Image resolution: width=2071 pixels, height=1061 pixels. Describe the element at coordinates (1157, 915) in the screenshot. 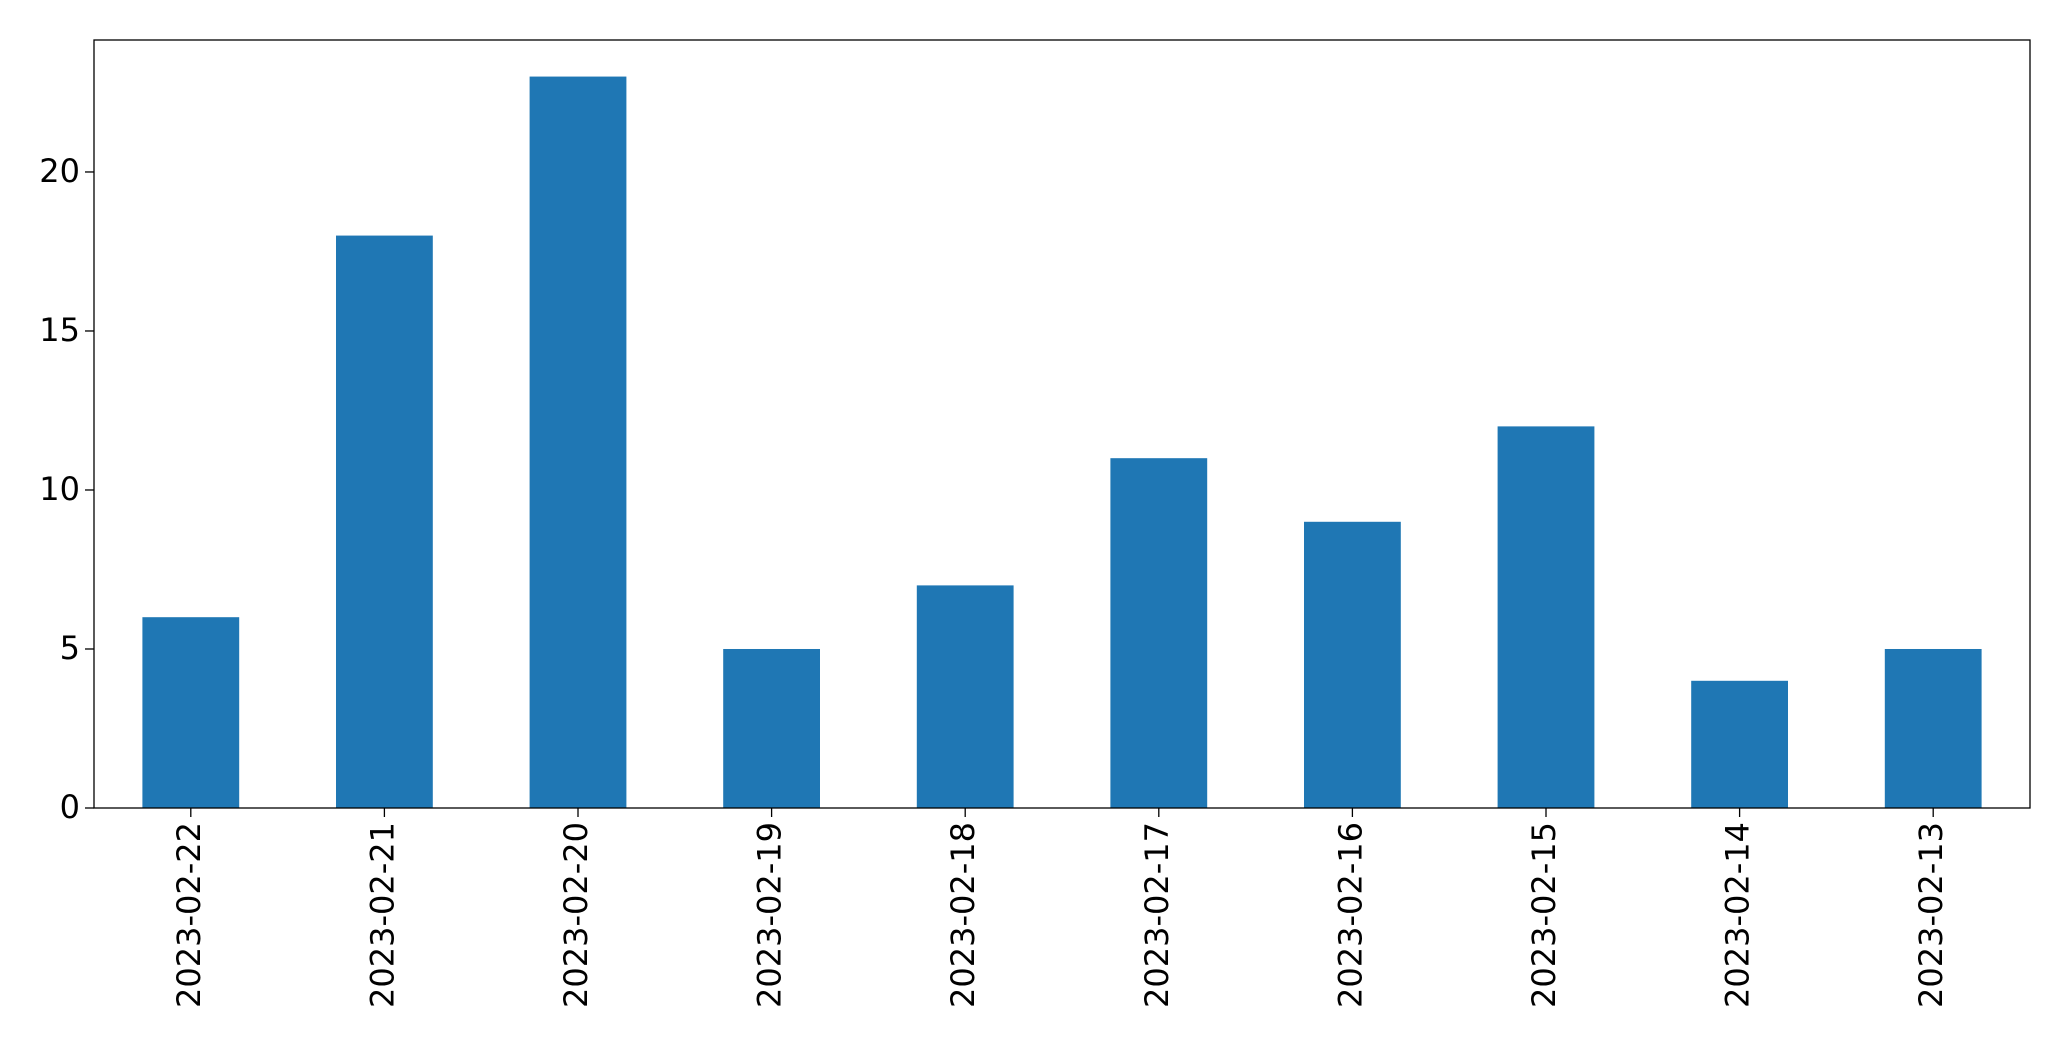

I see `x-tick-label: 2023-02-17` at that location.